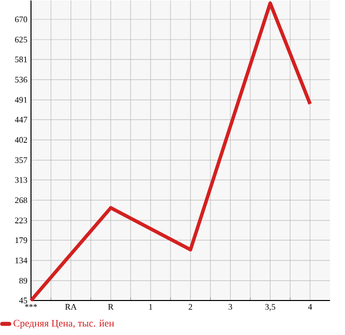 The image size is (345, 335). Describe the element at coordinates (21, 79) in the screenshot. I see `y-tick-label: 536` at that location.